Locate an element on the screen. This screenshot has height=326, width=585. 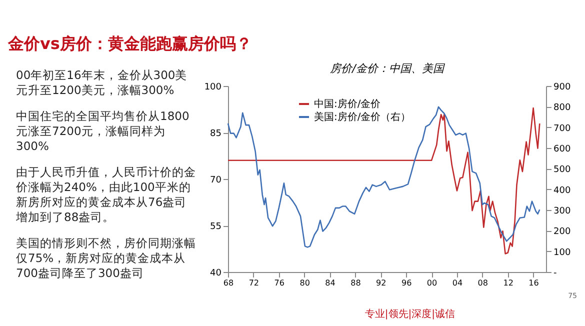
x-tick-label: 92 is located at coordinates (381, 283).